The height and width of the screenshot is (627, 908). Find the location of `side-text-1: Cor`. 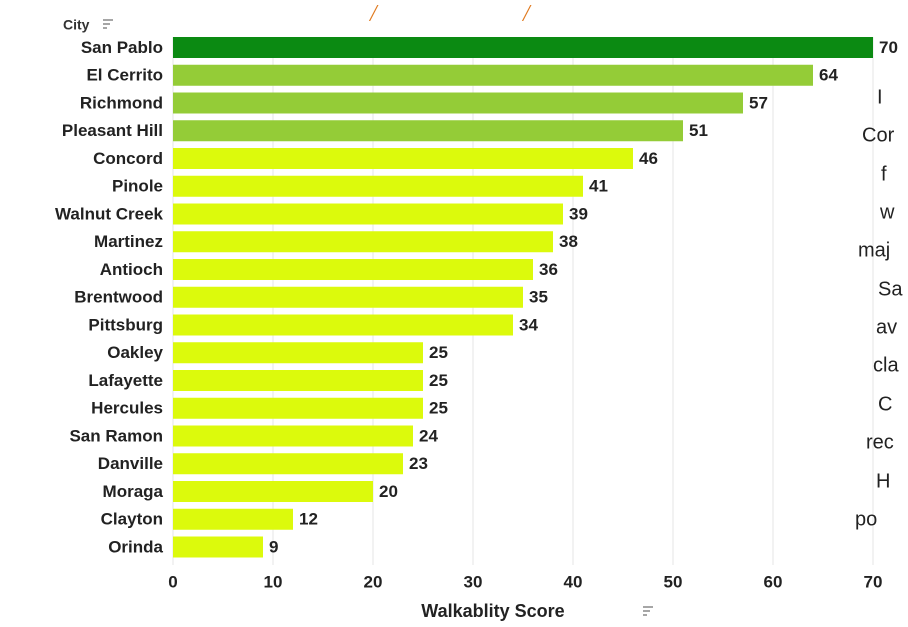

side-text-1: Cor is located at coordinates (878, 135).